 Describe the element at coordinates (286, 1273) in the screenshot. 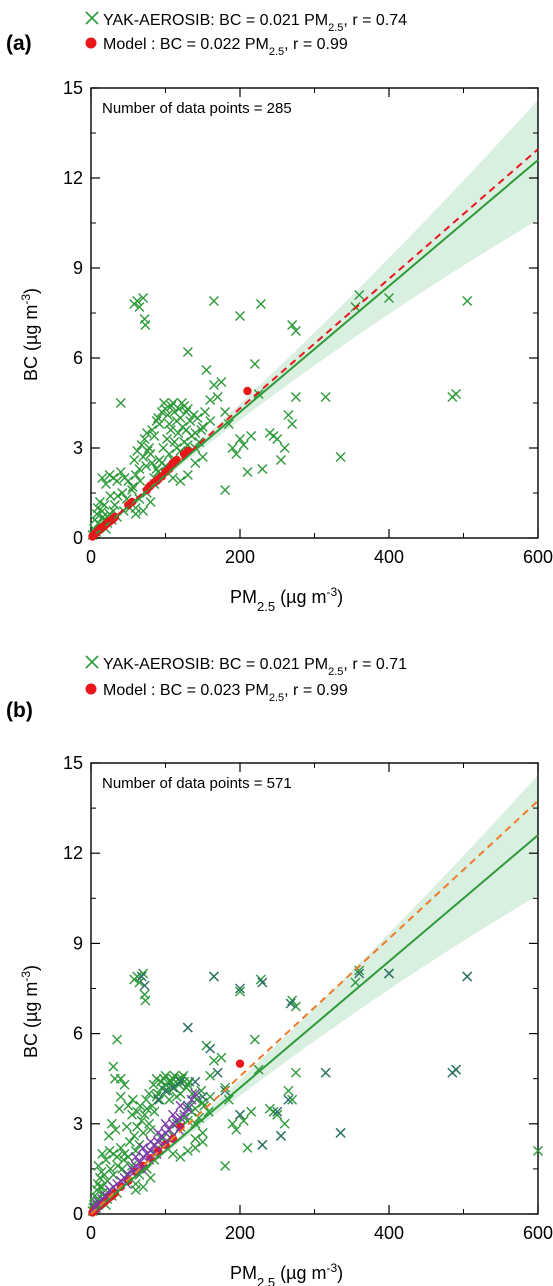

I see `x-axis-label-b: PM2.5 (µg m-3)` at that location.